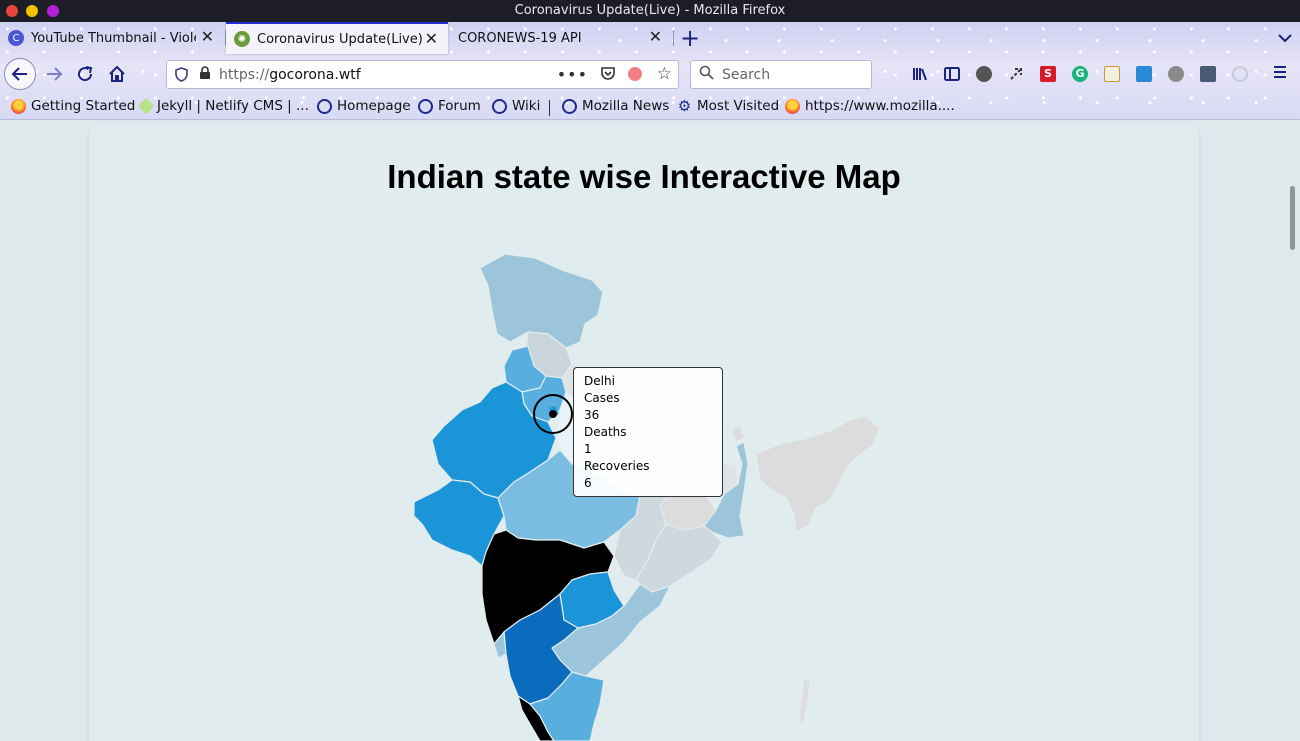 This screenshot has width=1300, height=741. I want to click on extension-ring-icon, so click(1240, 74).